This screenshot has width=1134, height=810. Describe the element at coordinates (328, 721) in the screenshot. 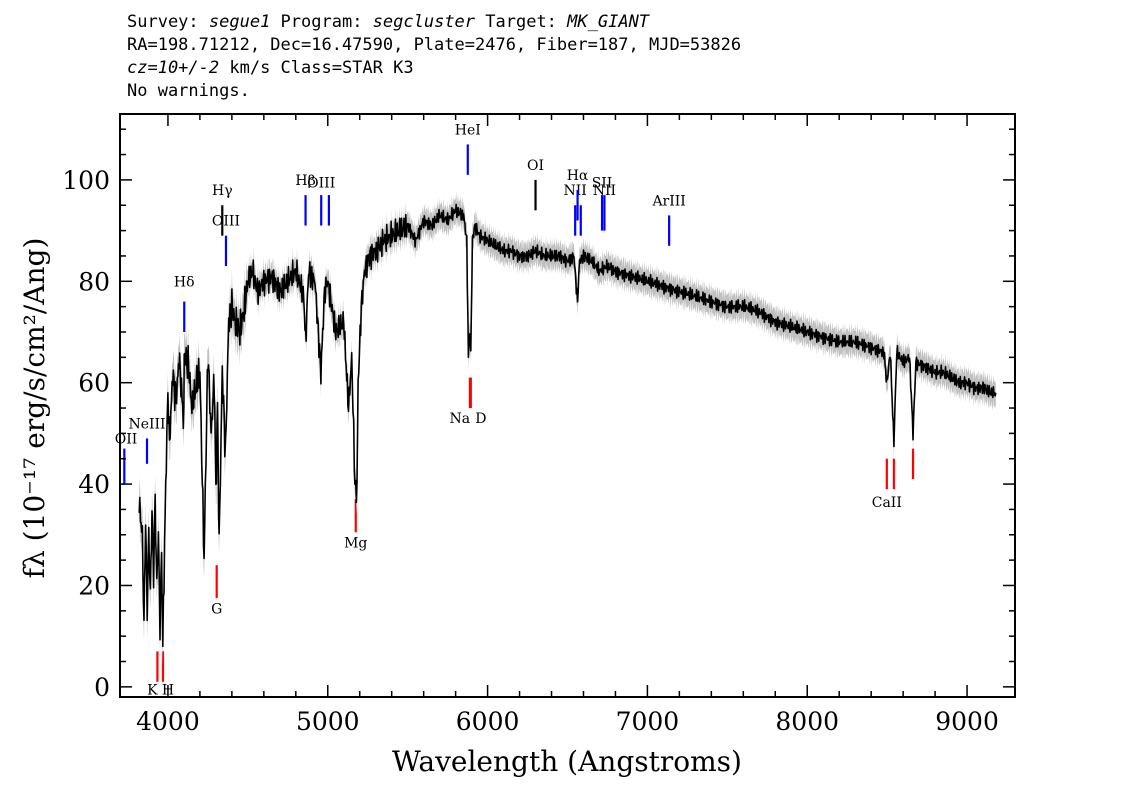

I see `x-tick-label: 5000` at that location.